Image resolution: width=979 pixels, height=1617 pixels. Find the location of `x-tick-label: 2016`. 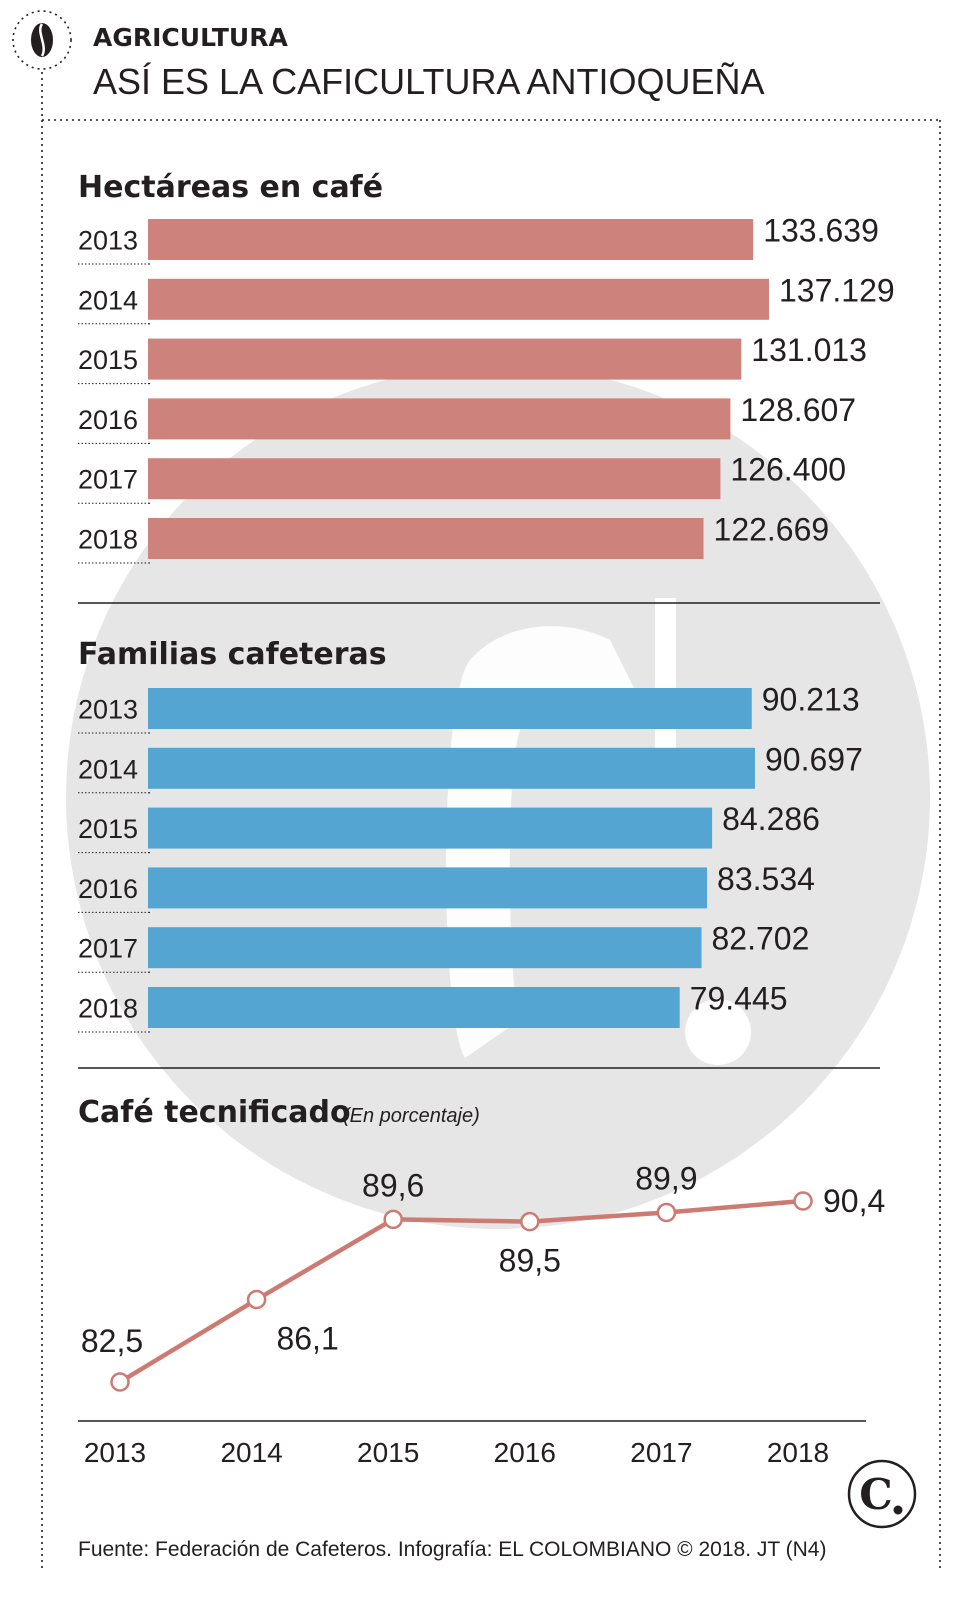

x-tick-label: 2016 is located at coordinates (525, 1452).